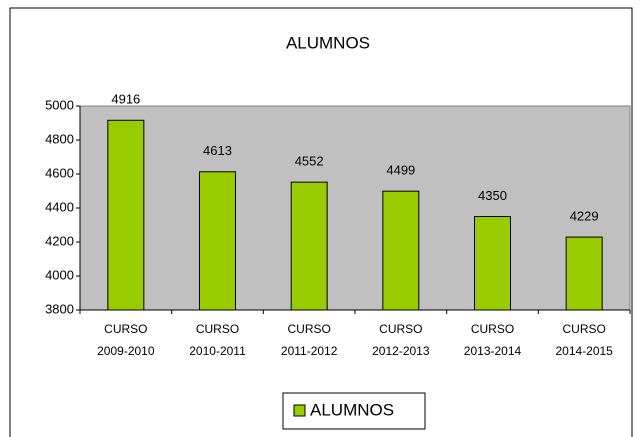 This screenshot has height=437, width=640. I want to click on legend-swatch, so click(299, 410).